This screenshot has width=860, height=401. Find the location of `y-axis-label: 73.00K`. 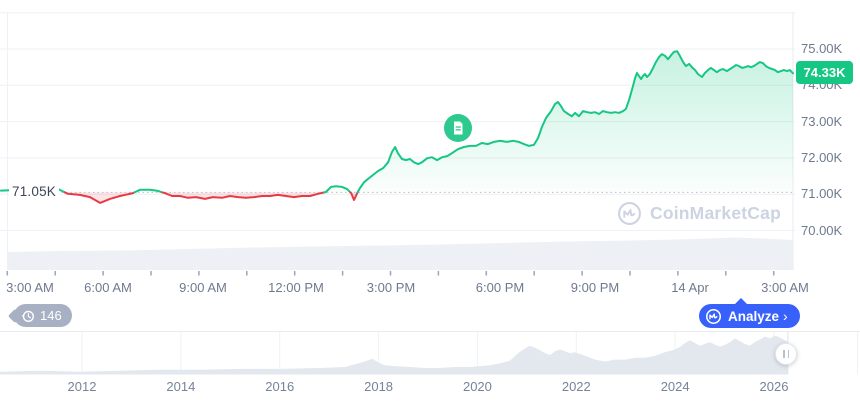

y-axis-label: 73.00K is located at coordinates (822, 121).